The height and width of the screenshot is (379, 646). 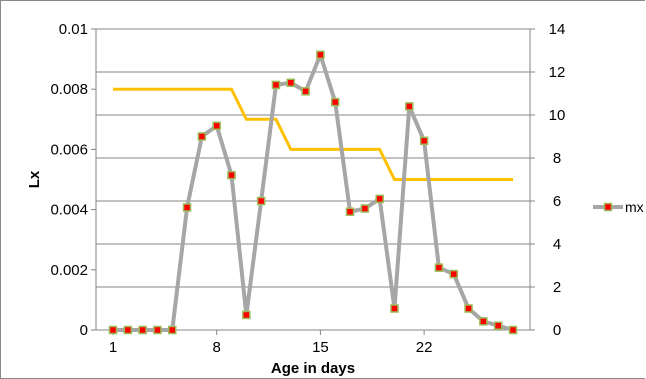 What do you see at coordinates (557, 287) in the screenshot?
I see `y-right-tick-label-1: 2` at bounding box center [557, 287].